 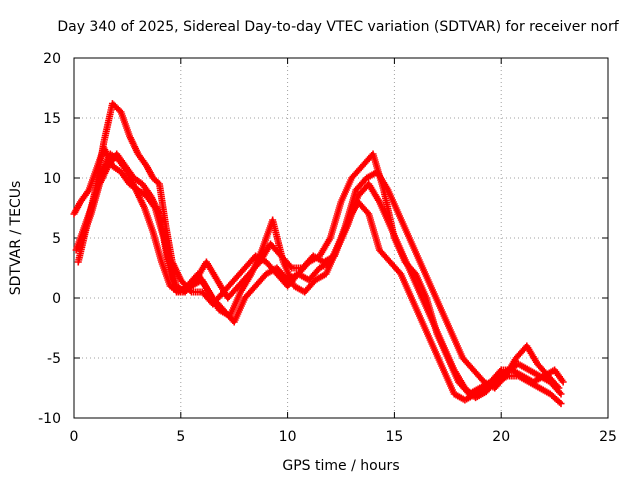 What do you see at coordinates (608, 437) in the screenshot?
I see `x-tick-label: 25` at bounding box center [608, 437].